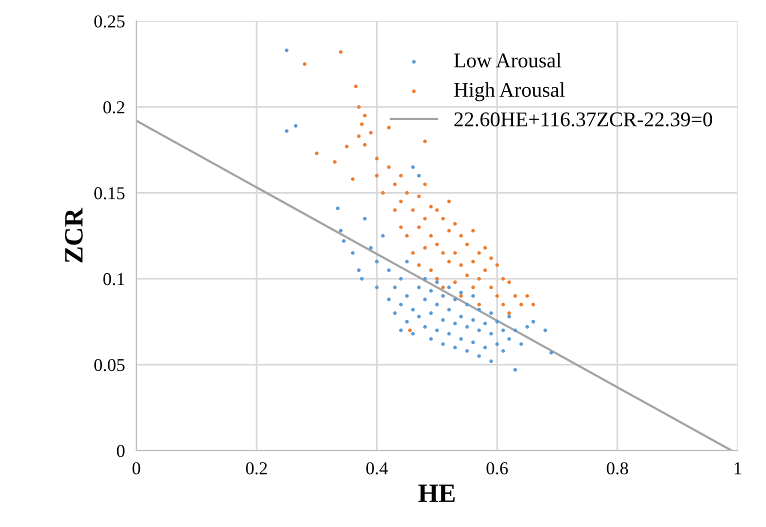  I want to click on y-tick-label: 0.2, so click(113, 107).